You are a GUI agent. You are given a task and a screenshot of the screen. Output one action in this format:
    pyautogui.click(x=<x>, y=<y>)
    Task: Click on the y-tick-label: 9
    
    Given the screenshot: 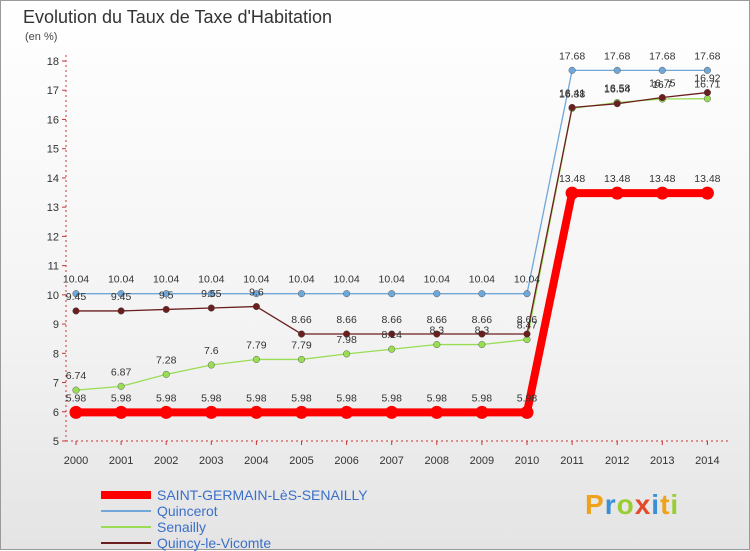 What is the action you would take?
    pyautogui.click(x=56, y=325)
    